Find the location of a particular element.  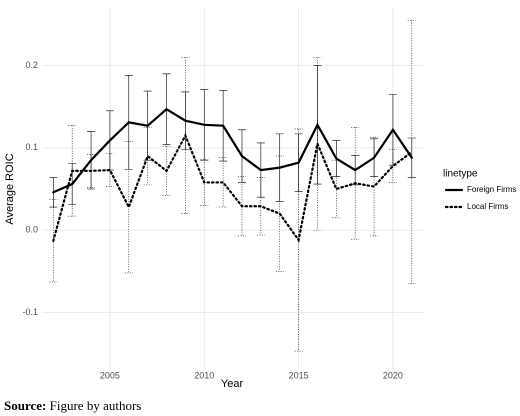

y-tick-label: 0.1 is located at coordinates (31, 147).